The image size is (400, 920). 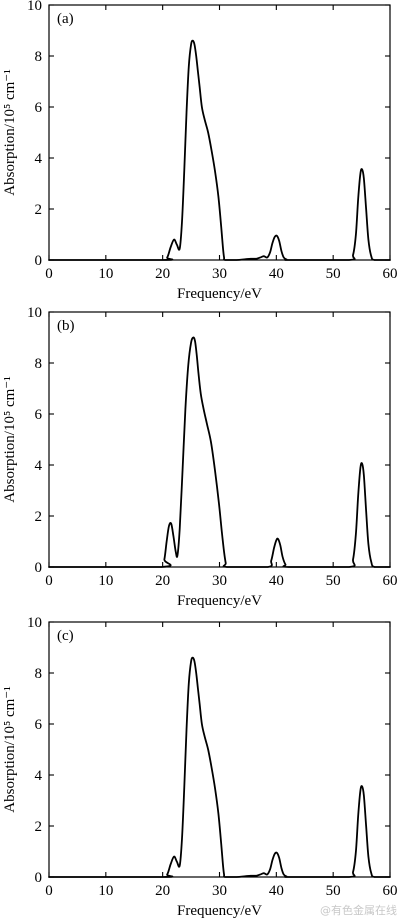 What do you see at coordinates (39, 827) in the screenshot?
I see `y-tick-label-c: 2` at bounding box center [39, 827].